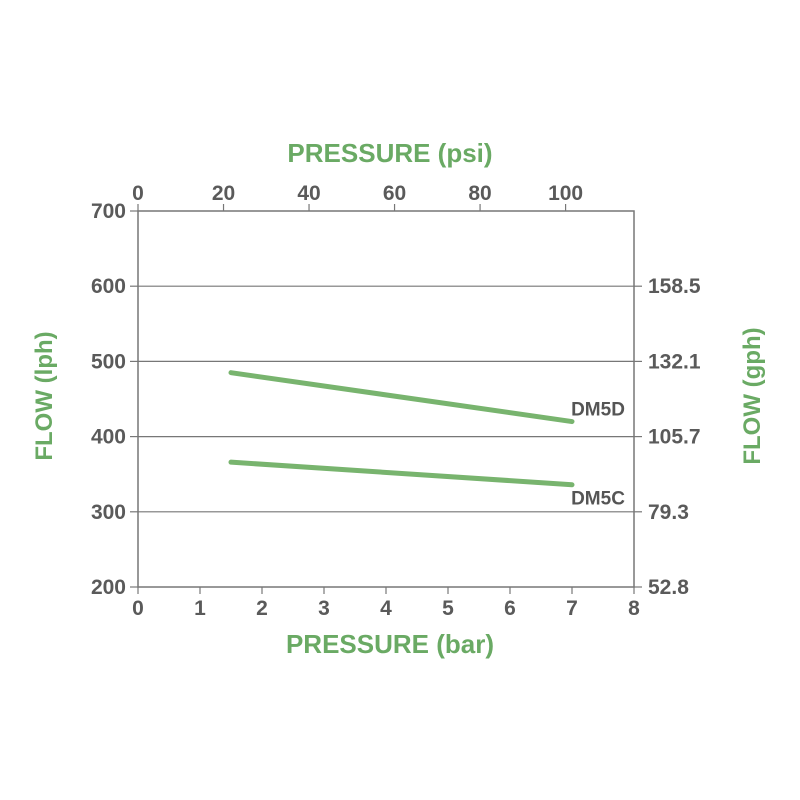 Image resolution: width=800 pixels, height=800 pixels. Describe the element at coordinates (572, 608) in the screenshot. I see `bottom-tick-label: 7` at that location.